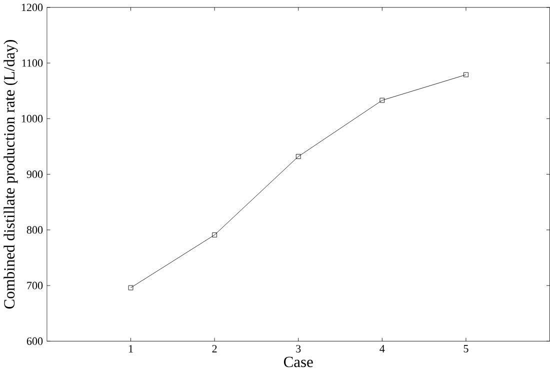 This screenshot has width=550, height=371. I want to click on y-tick-label: 600, so click(34, 341).